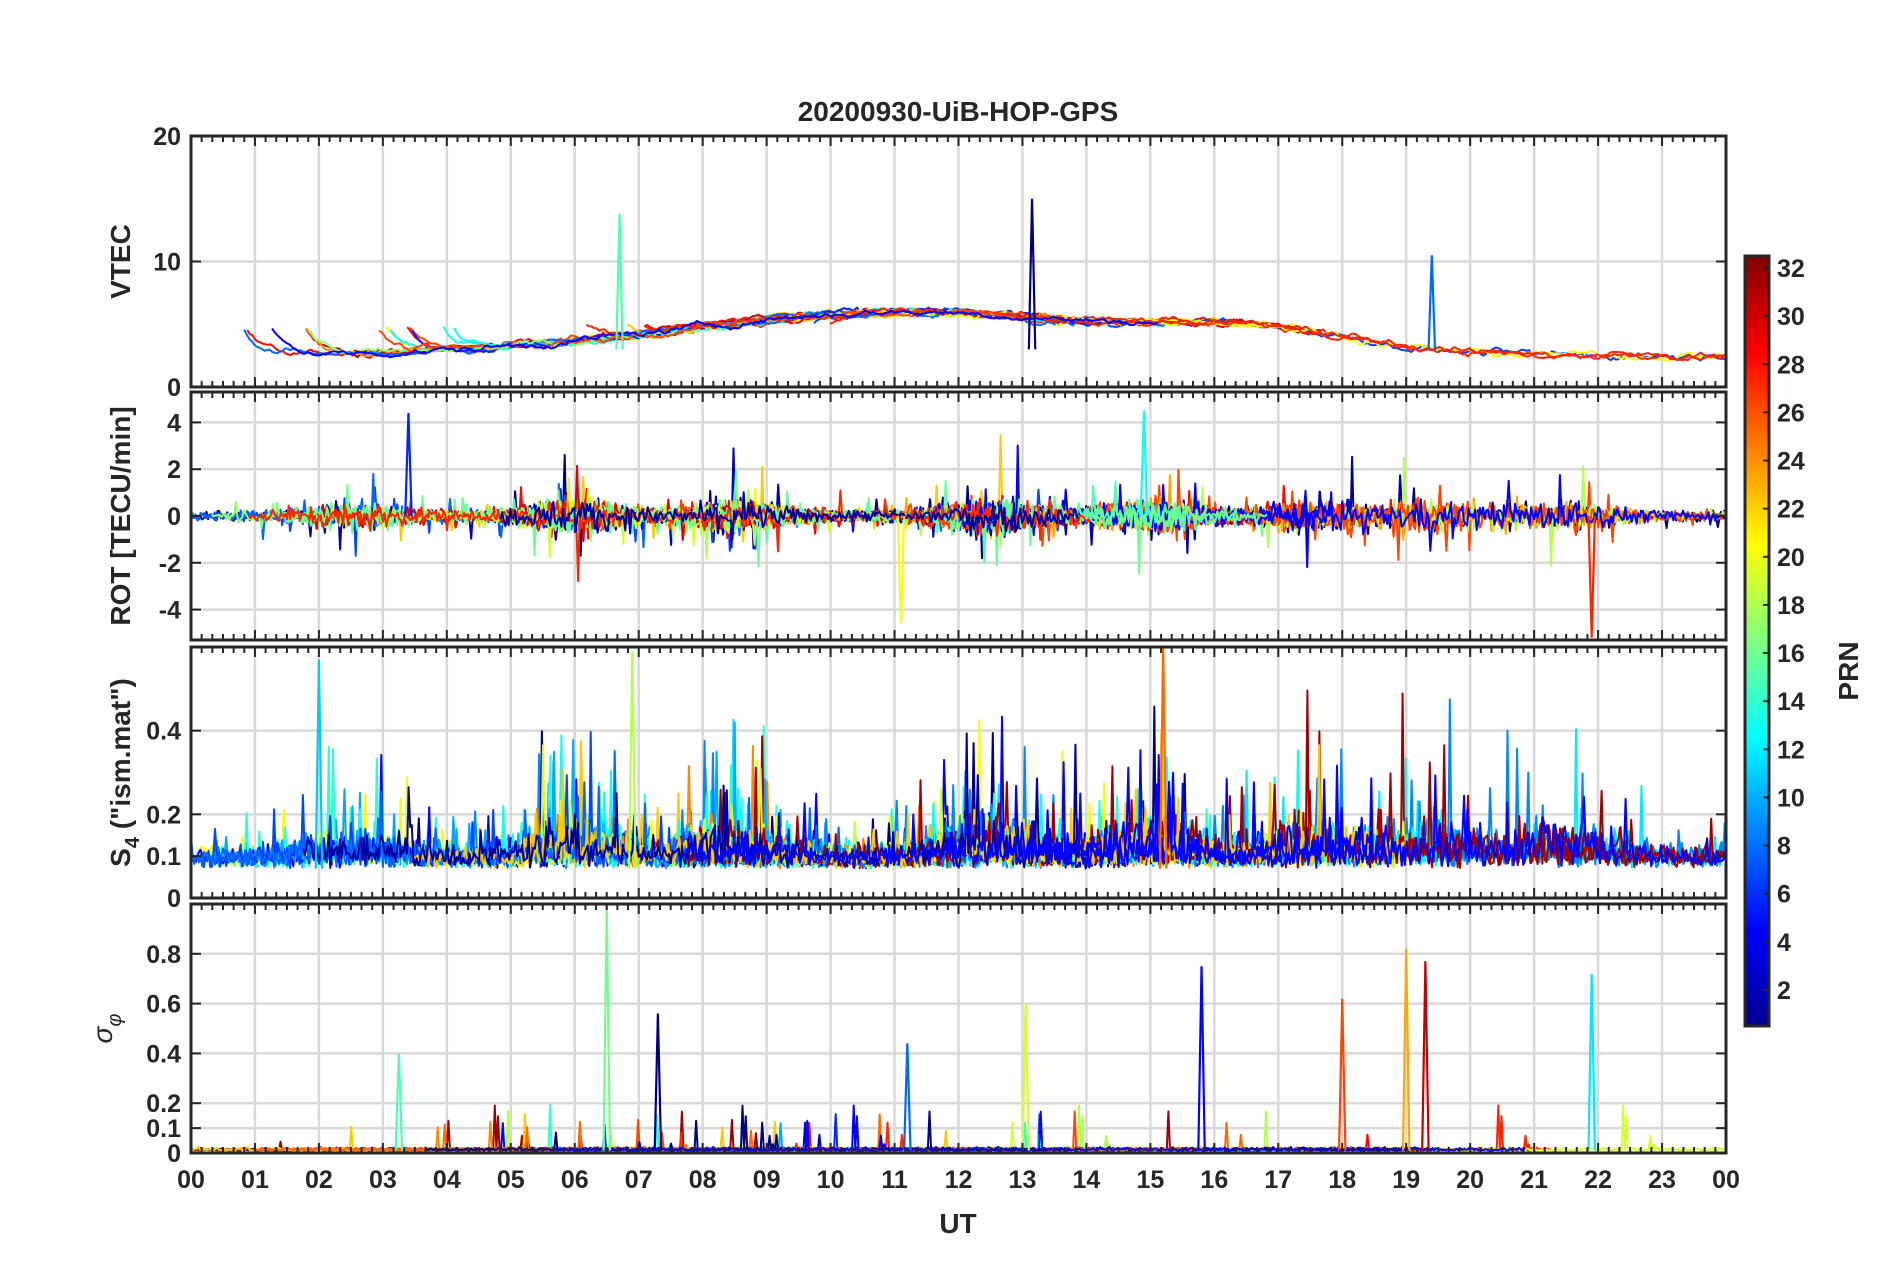 The width and height of the screenshot is (1902, 1272). Describe the element at coordinates (163, 1005) in the screenshot. I see `y-tick-label: 0.6` at that location.